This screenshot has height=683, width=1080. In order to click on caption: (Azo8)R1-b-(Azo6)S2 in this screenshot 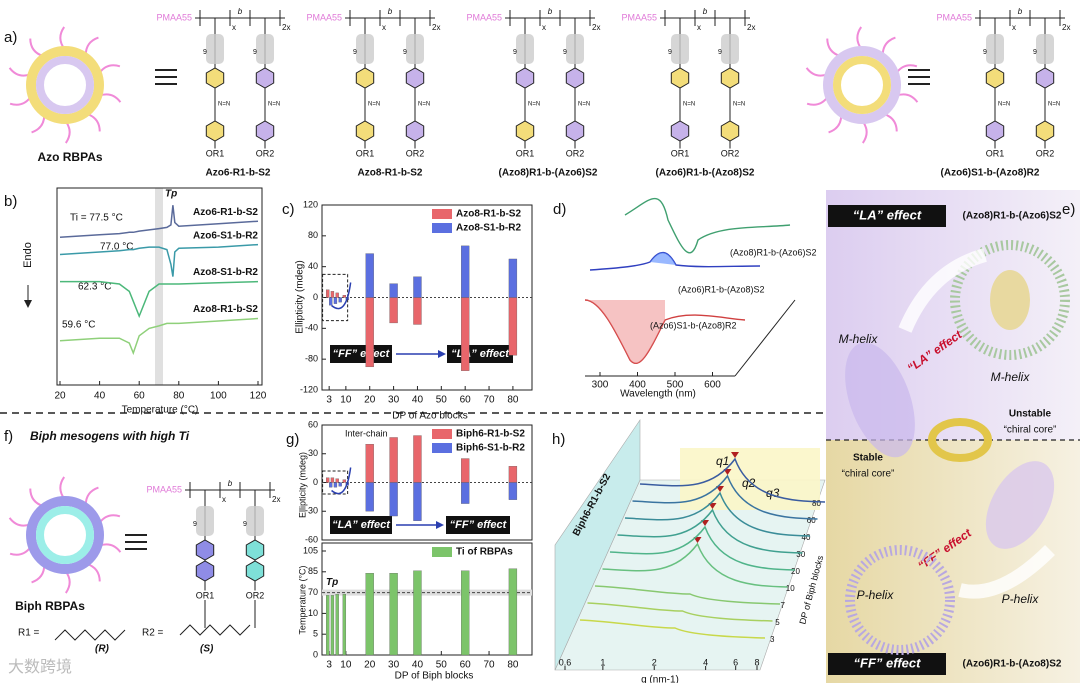, I will do `click(548, 173)`.